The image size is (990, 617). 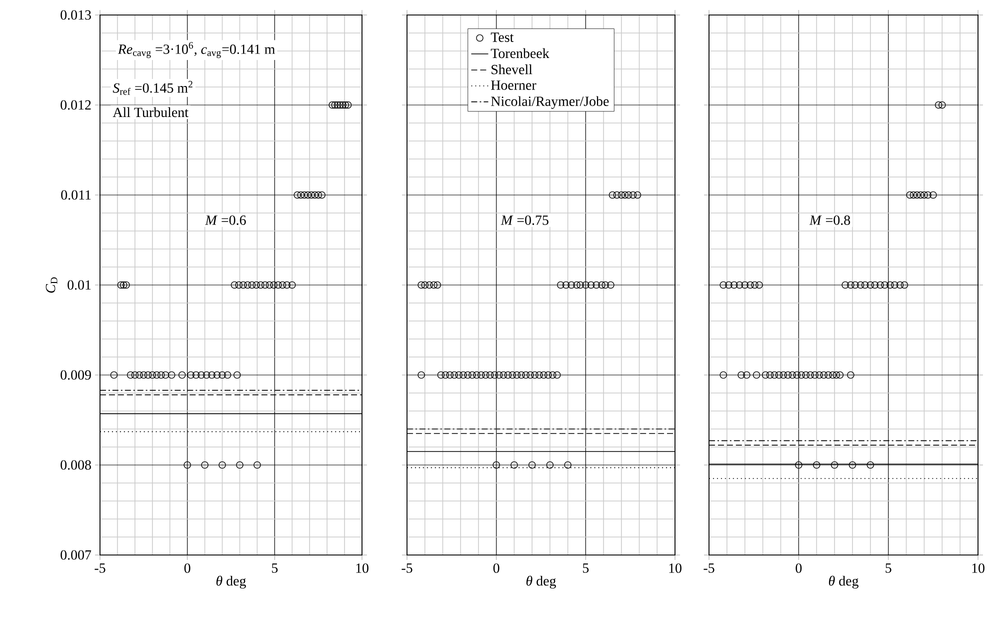 What do you see at coordinates (152, 87) in the screenshot?
I see `annotation: S$_{ref}$ =0.145 m$^{2}$` at bounding box center [152, 87].